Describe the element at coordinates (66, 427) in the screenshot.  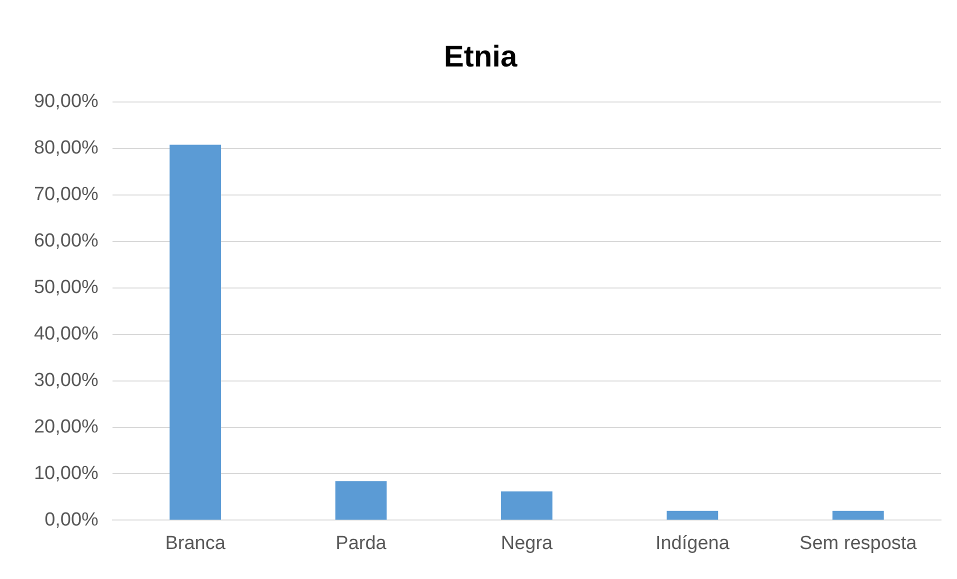
I see `y-tick-label: 20,00%` at that location.